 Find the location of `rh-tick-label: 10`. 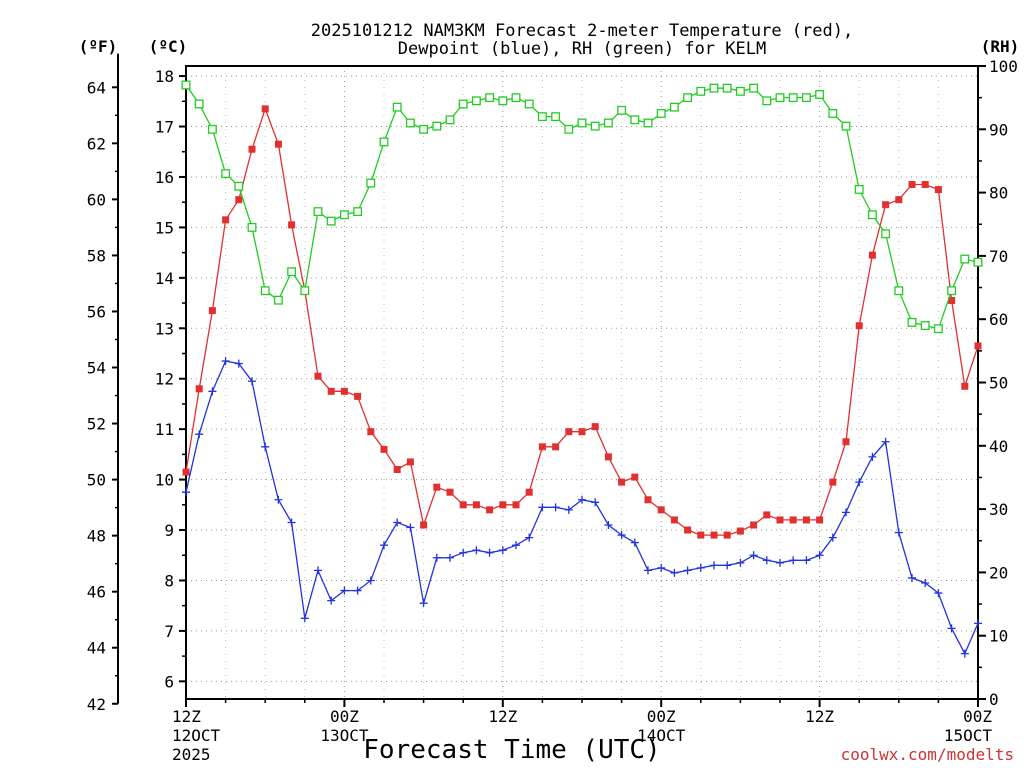

rh-tick-label: 10 is located at coordinates (998, 636).